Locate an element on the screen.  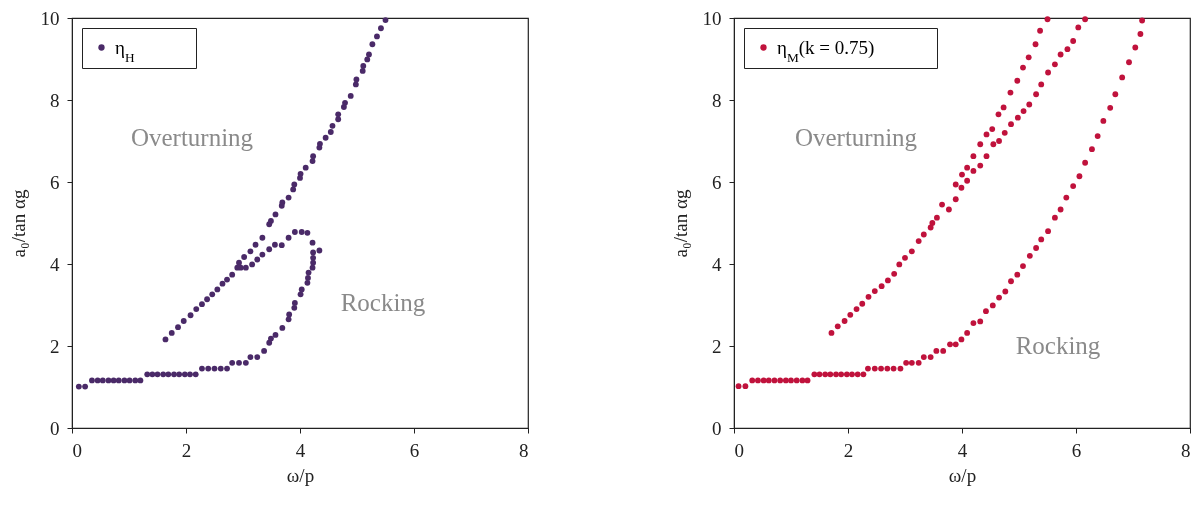
legend-label: η$_{H}$ is located at coordinates (125, 50).